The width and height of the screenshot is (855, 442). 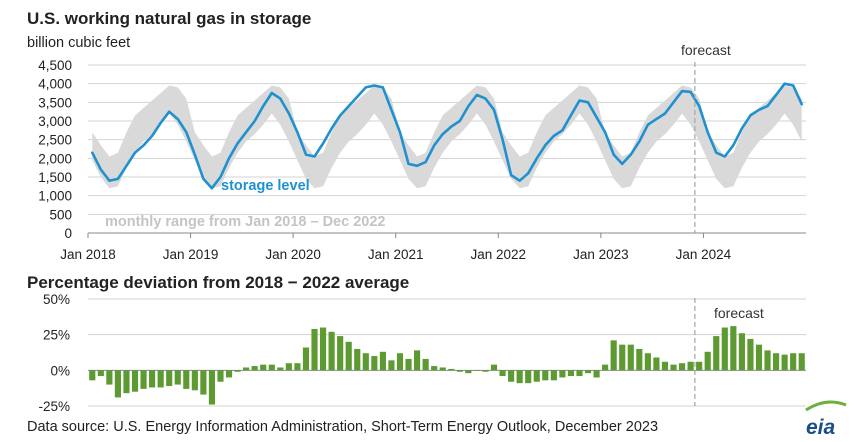 I want to click on storage-level-label: storage level, so click(x=265, y=186).